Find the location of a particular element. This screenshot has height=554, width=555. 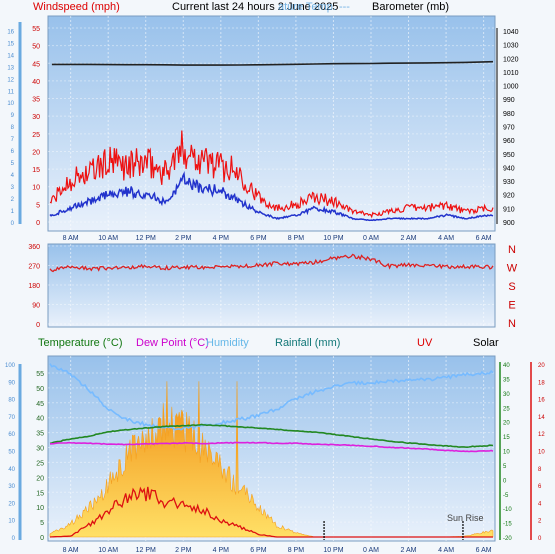

temperature-legend: Temperature (°C) is located at coordinates (80, 343).